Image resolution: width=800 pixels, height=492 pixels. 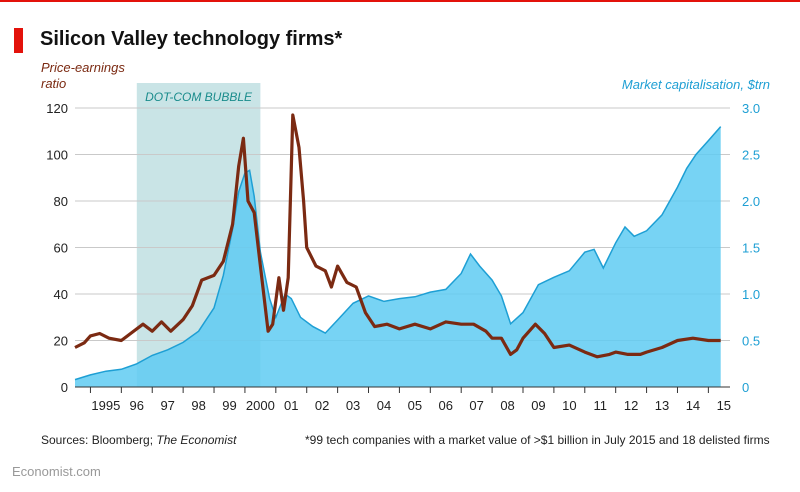 I want to click on chart-title: Silicon Valley technology firms*, so click(x=191, y=39).